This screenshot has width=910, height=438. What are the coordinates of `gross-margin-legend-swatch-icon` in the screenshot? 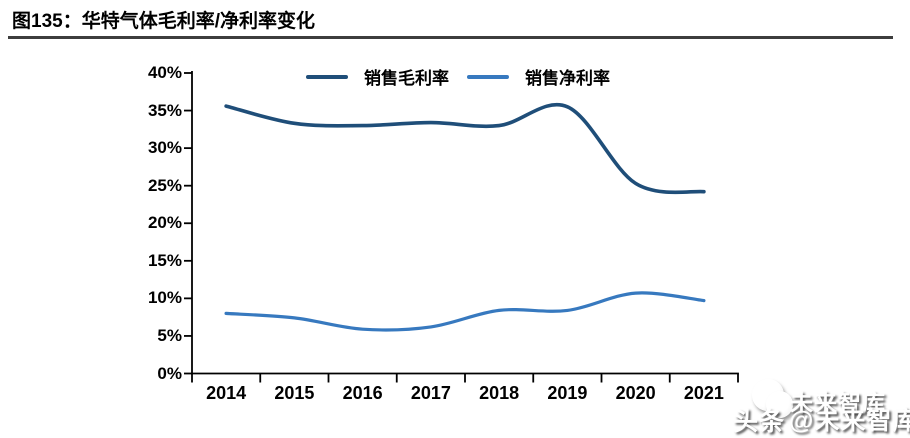 It's located at (327, 76).